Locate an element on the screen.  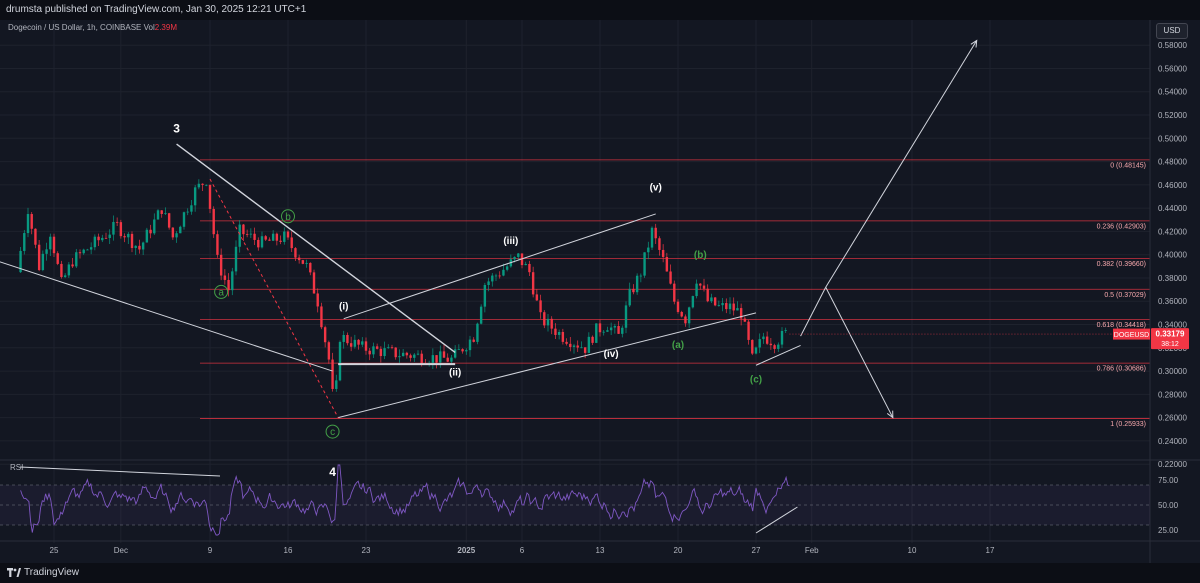
arrowhead-up-icon is located at coordinates (974, 43).